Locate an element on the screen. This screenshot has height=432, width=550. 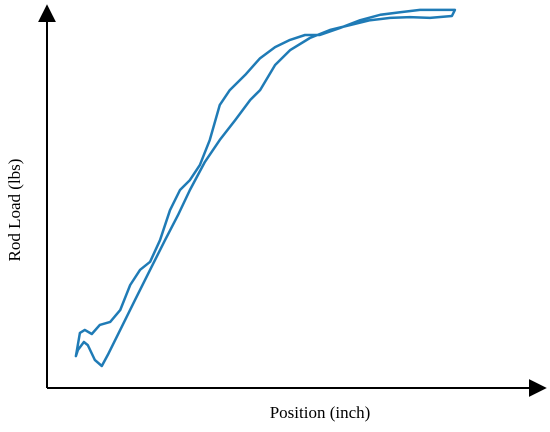
y-axis-label: Rod Load (lbs) is located at coordinates (14, 210).